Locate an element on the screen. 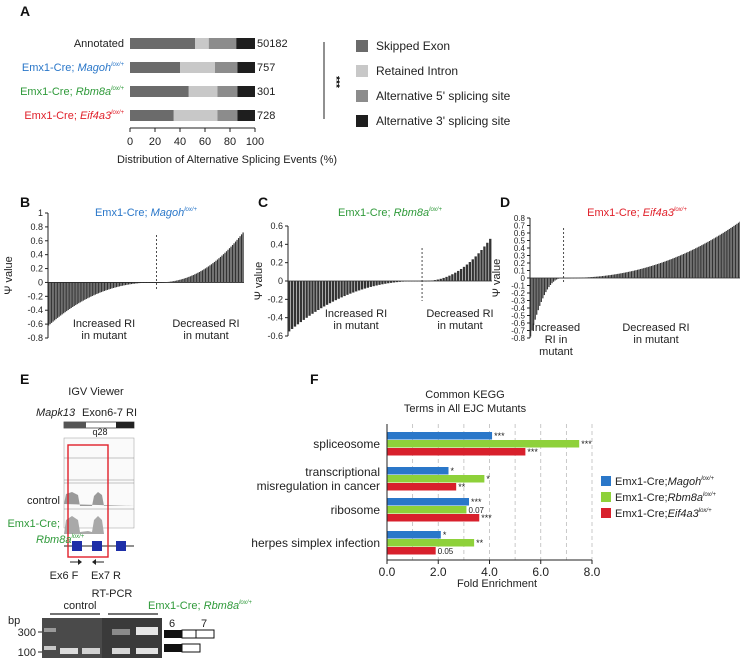 This screenshot has width=740, height=661. category-label: herpes simplex infection is located at coordinates (315, 543).